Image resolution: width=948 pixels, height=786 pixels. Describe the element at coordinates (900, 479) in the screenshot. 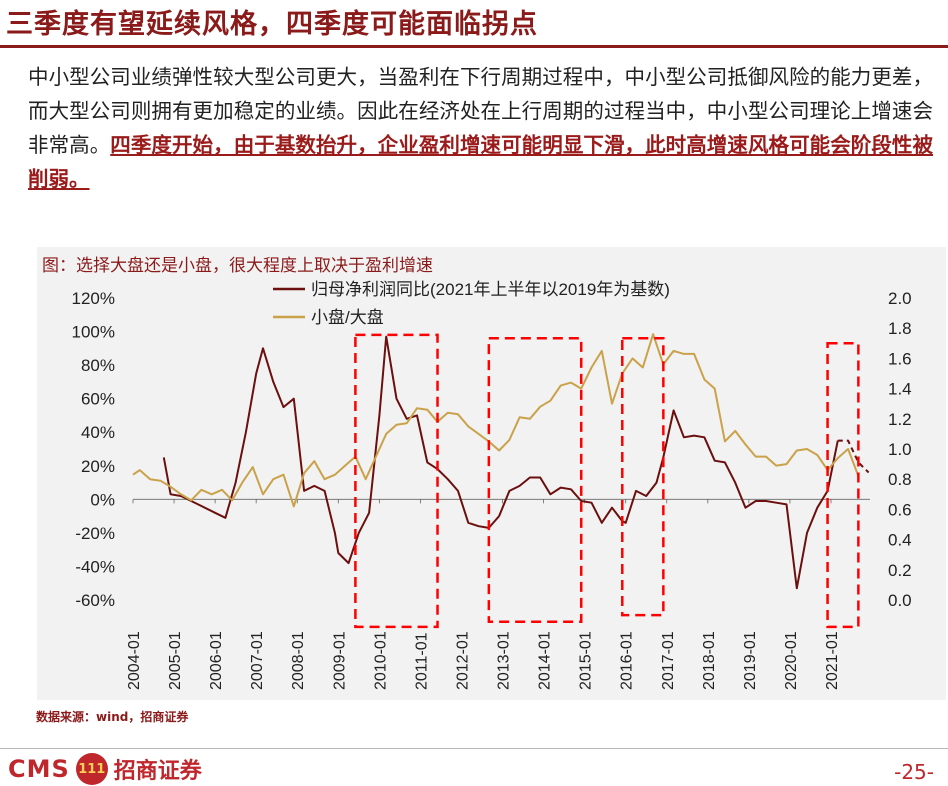

I see `y-right-tick-label: 0.8` at that location.